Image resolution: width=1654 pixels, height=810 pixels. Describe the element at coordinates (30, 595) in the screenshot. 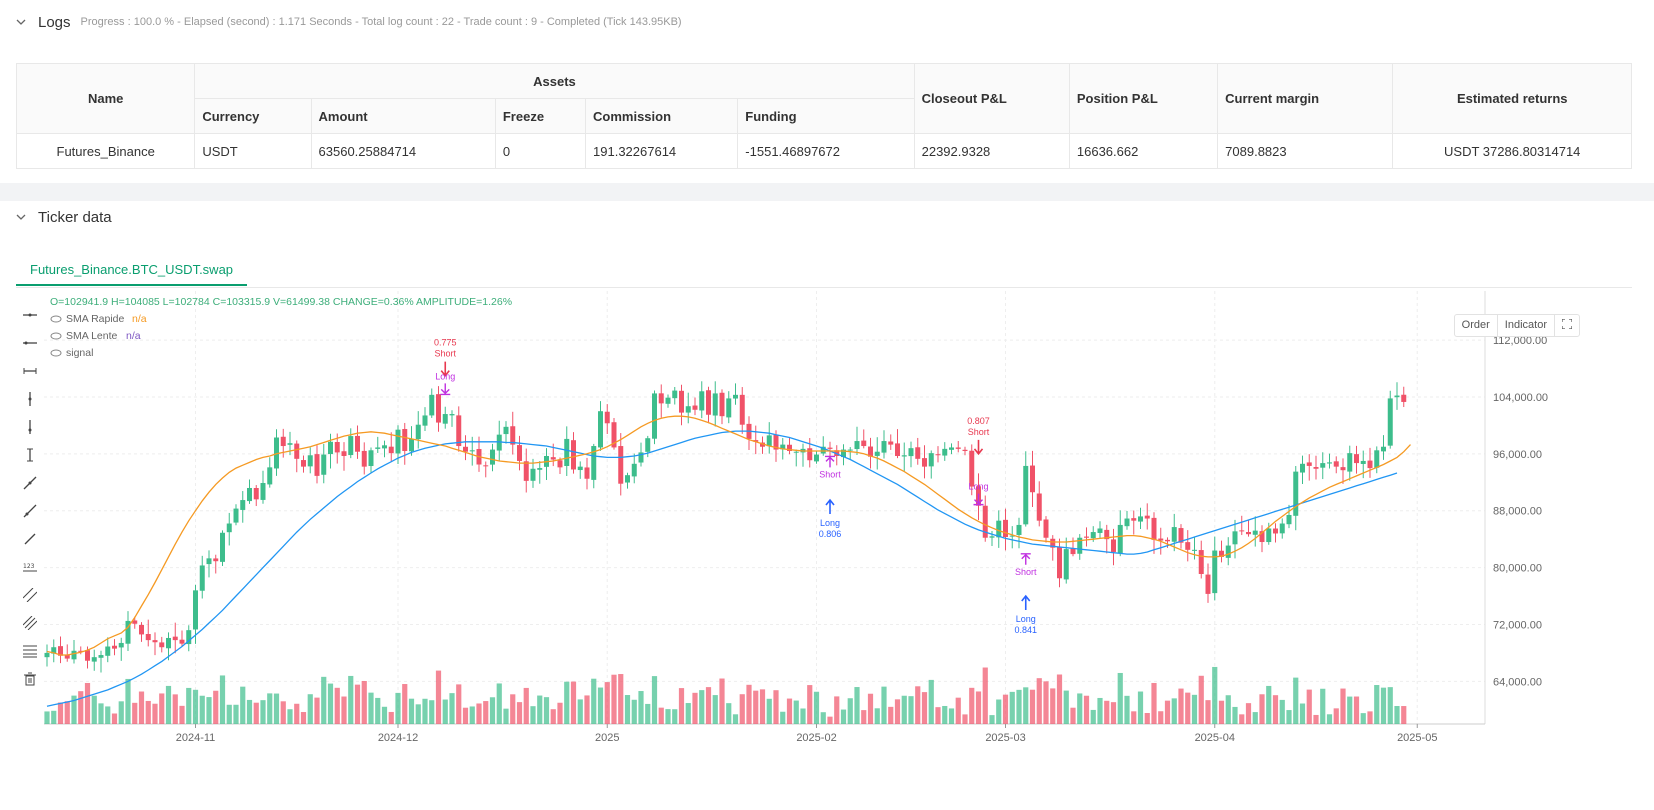

I see `parallel-channel-icon` at that location.